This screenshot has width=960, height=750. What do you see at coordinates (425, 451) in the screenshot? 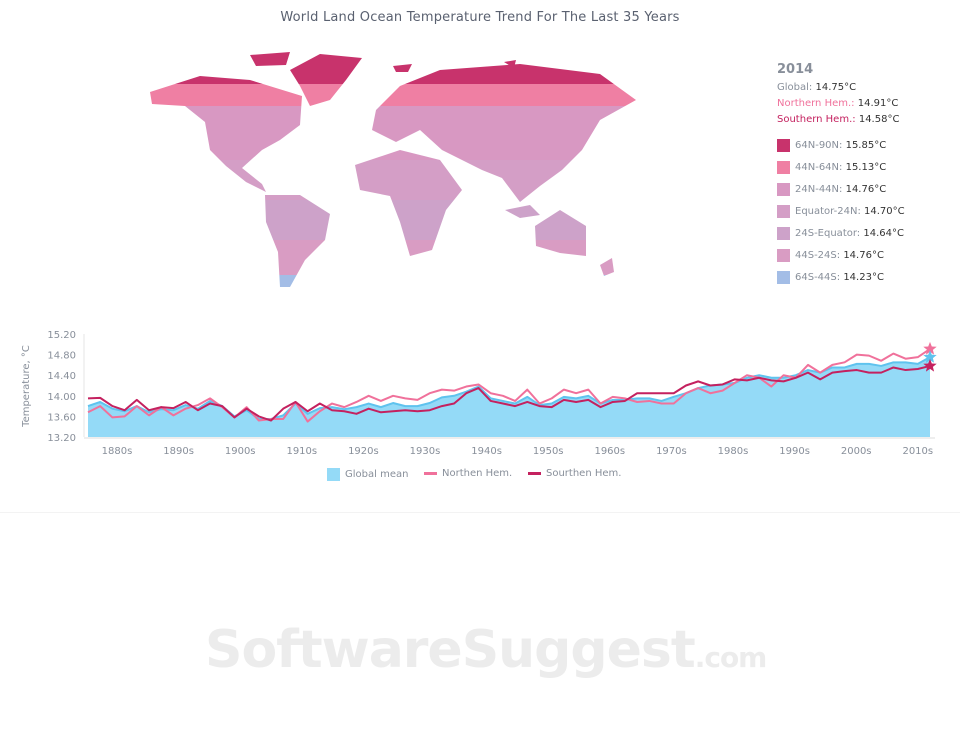
I see `x-tick-label: 1930s` at bounding box center [425, 451].